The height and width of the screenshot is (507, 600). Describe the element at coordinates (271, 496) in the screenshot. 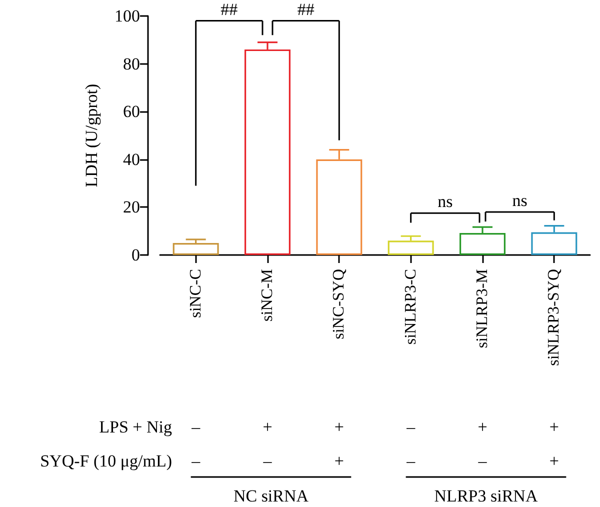

I see `text: NC siRNA` at that location.